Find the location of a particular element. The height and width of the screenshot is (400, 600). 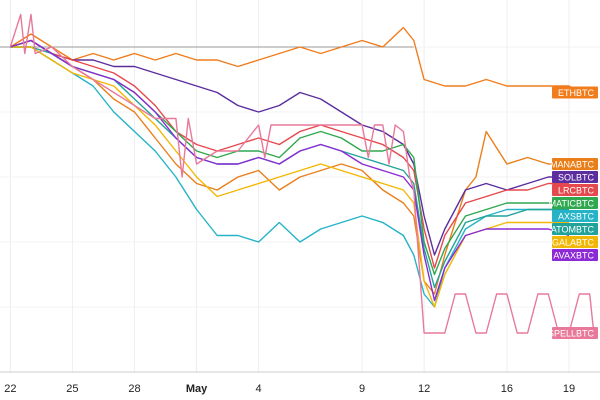

series-tag-label: ATOMBTC is located at coordinates (573, 230).